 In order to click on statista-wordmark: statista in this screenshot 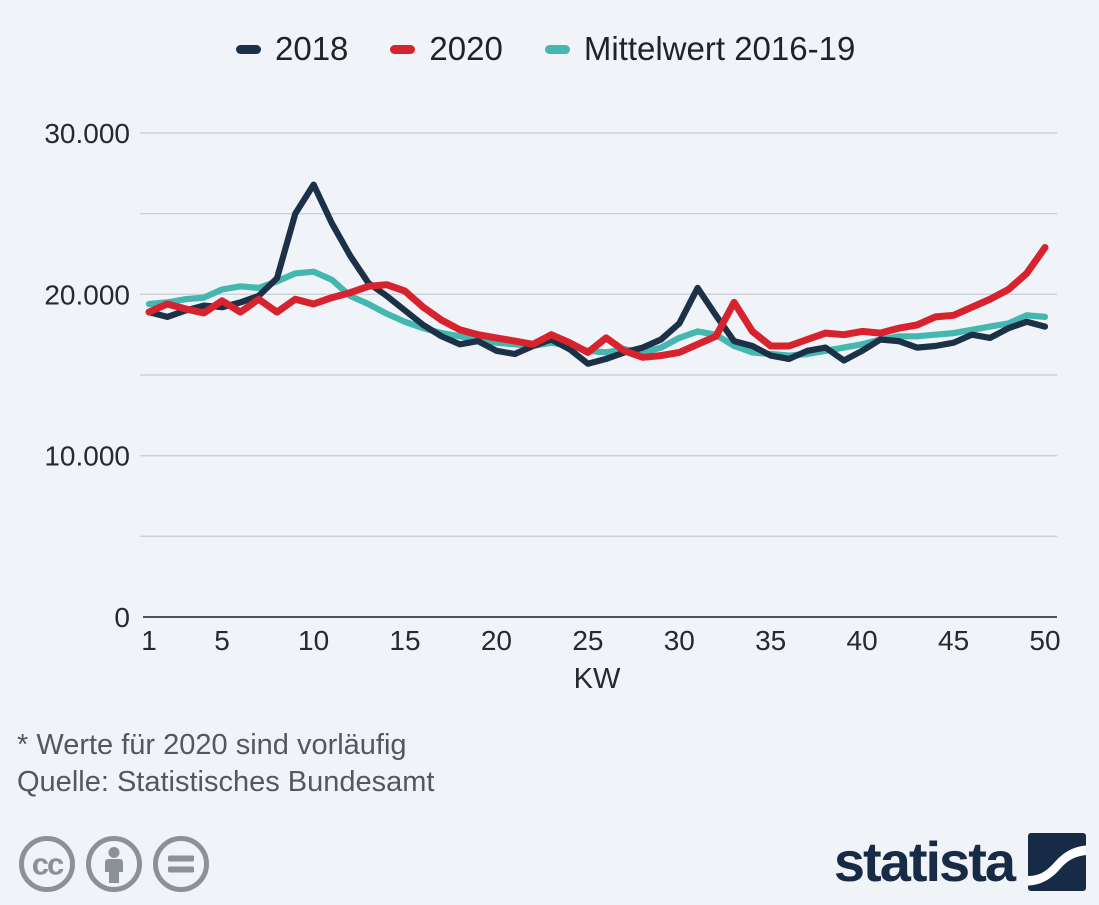, I will do `click(924, 861)`.